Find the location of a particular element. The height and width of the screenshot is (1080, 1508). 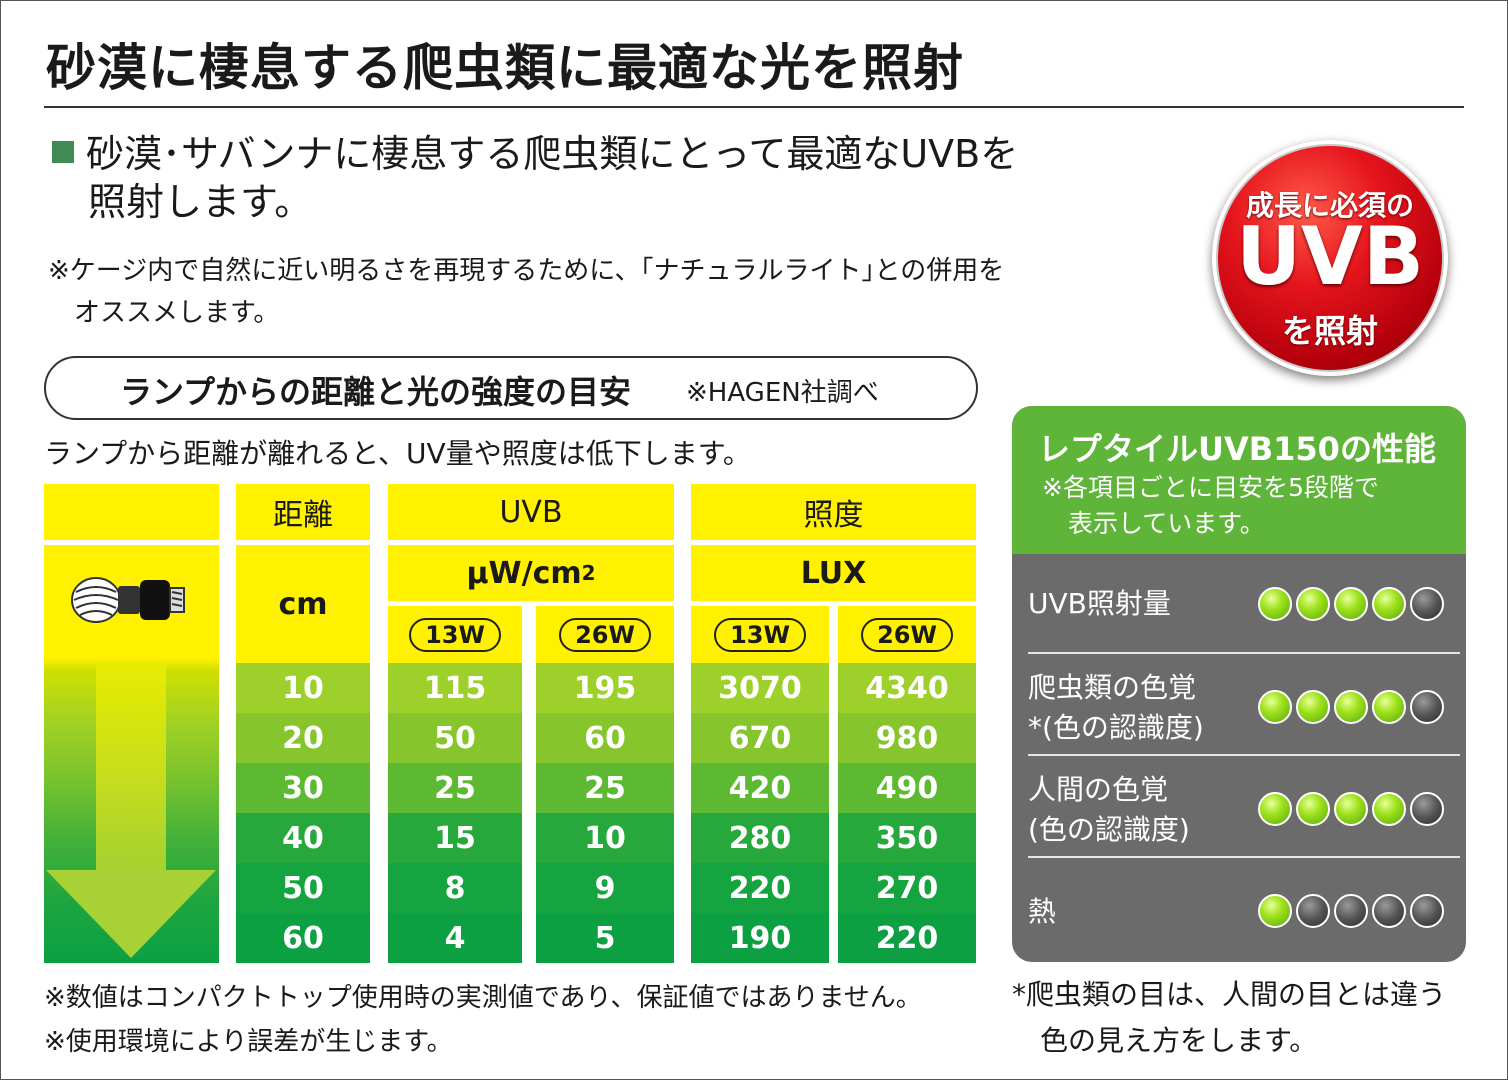

value-cell: 15 is located at coordinates (455, 838).